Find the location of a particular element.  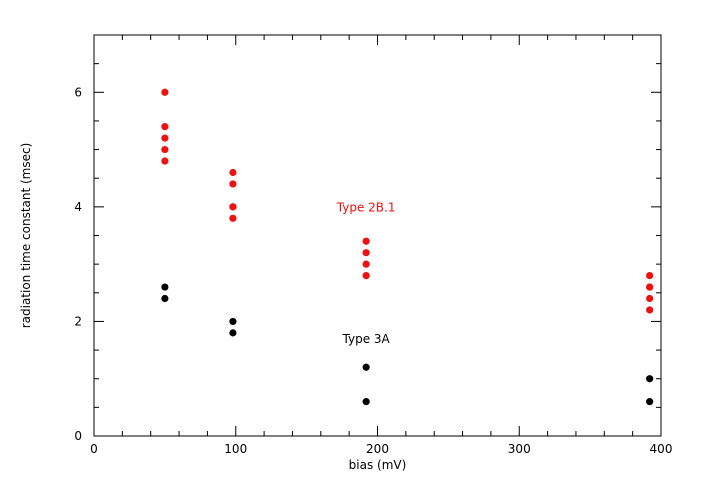

series-label-type-3a: Type 3A is located at coordinates (366, 339).